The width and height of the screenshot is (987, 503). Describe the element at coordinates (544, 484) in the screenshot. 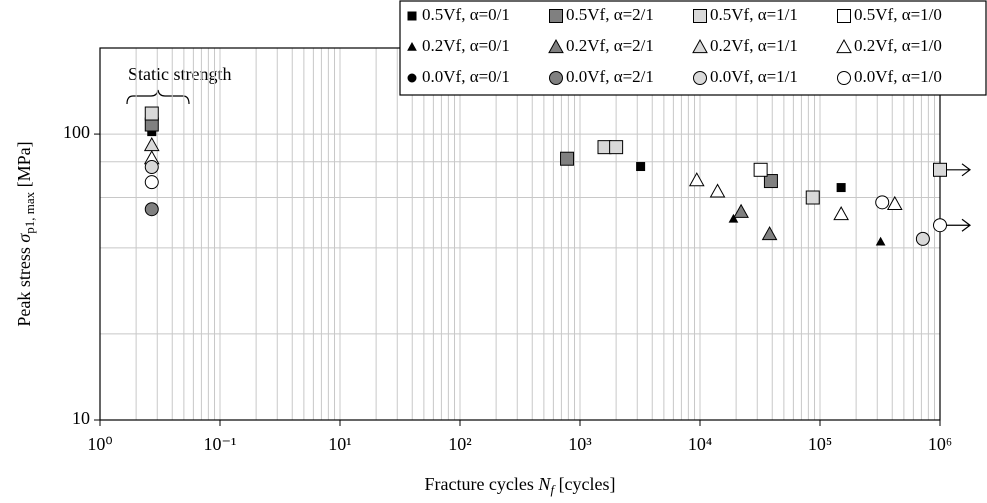

I see `x-title-part: N` at that location.